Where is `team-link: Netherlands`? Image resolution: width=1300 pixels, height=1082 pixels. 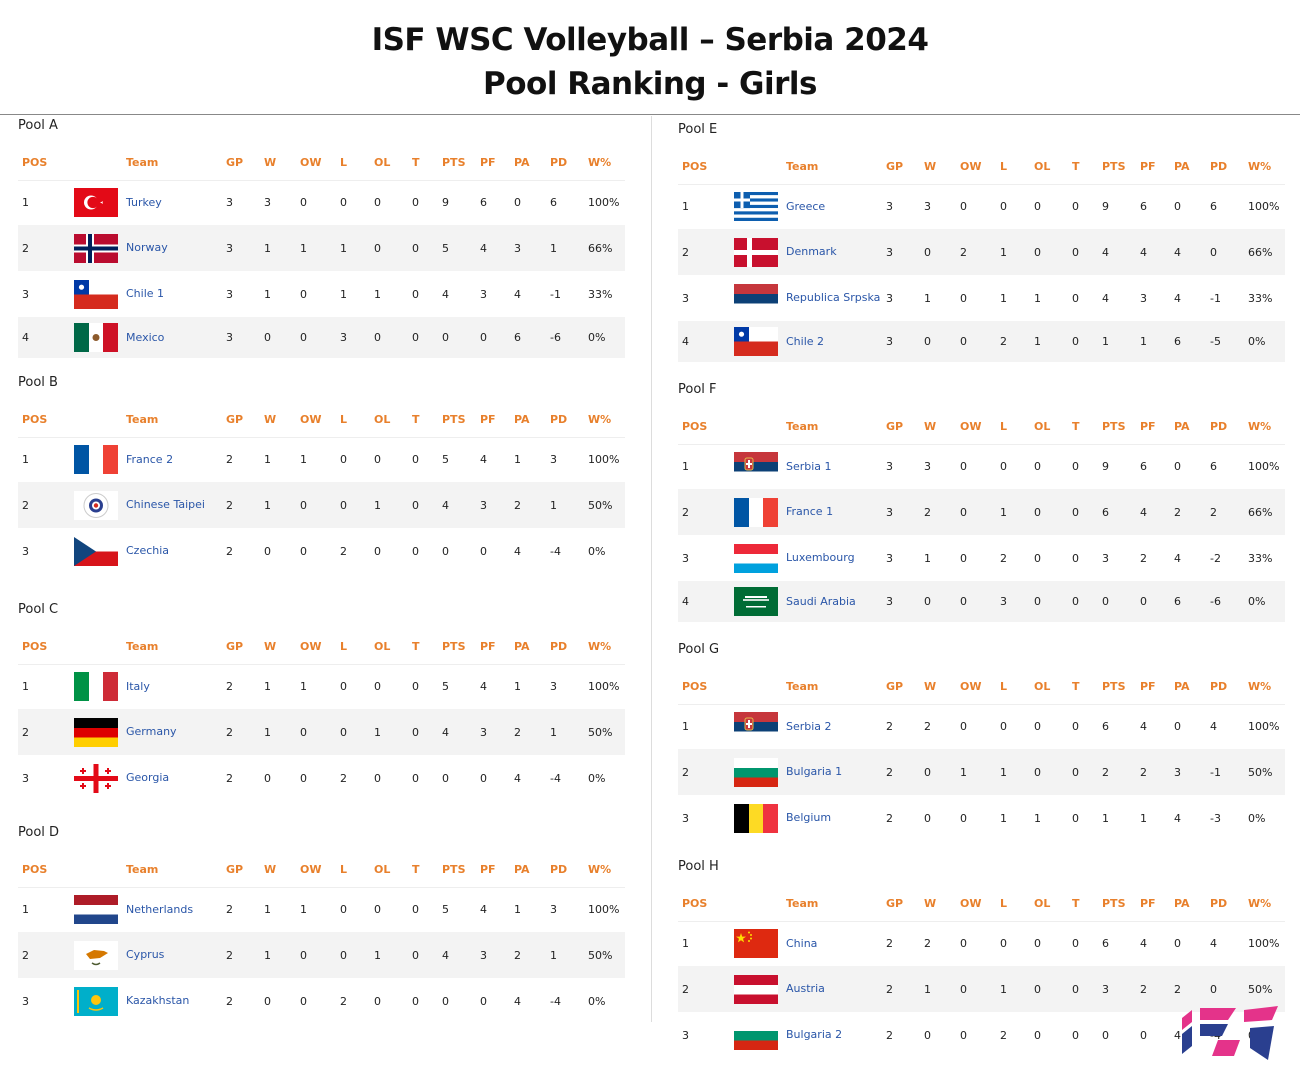
team-link: Netherlands is located at coordinates (172, 909).